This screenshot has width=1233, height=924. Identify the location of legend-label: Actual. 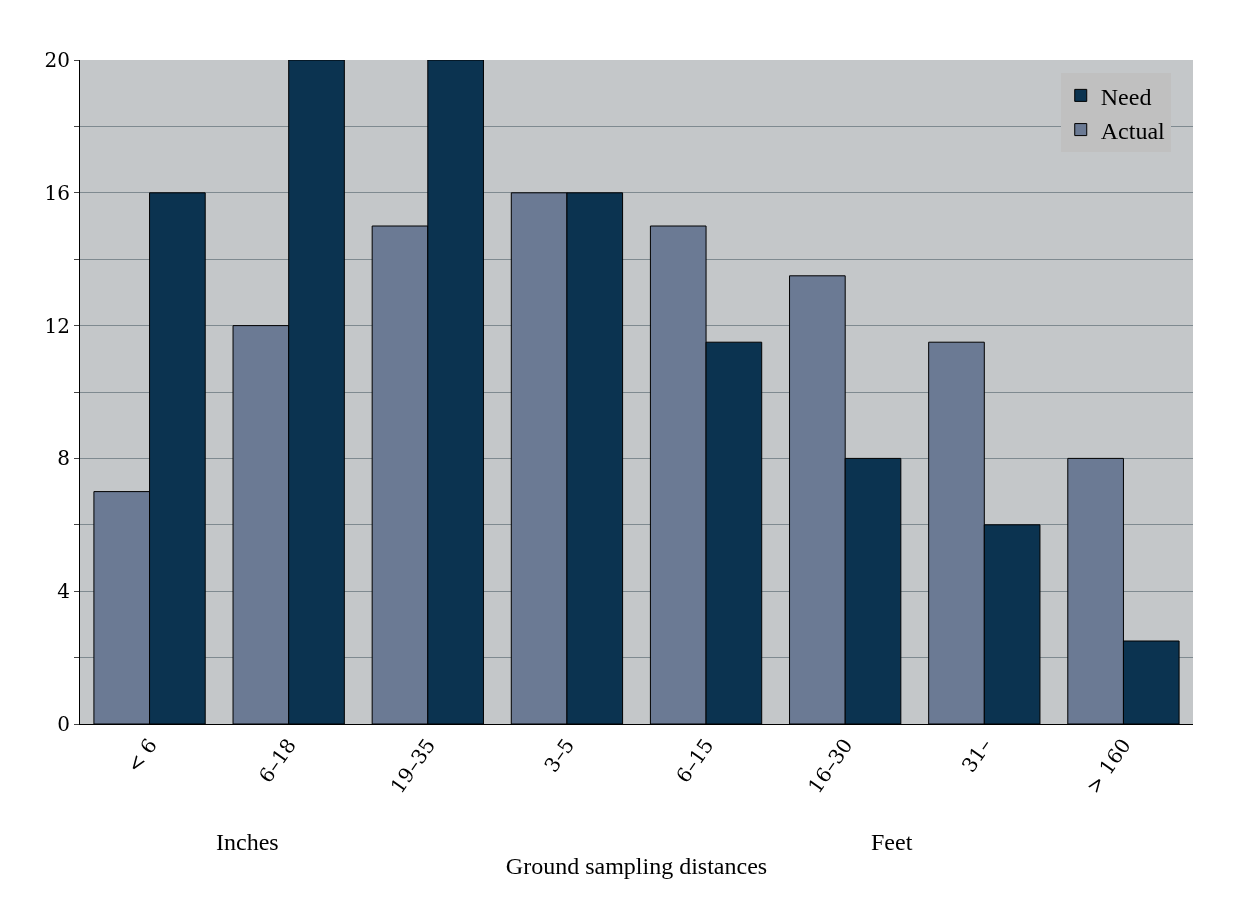
(1133, 130).